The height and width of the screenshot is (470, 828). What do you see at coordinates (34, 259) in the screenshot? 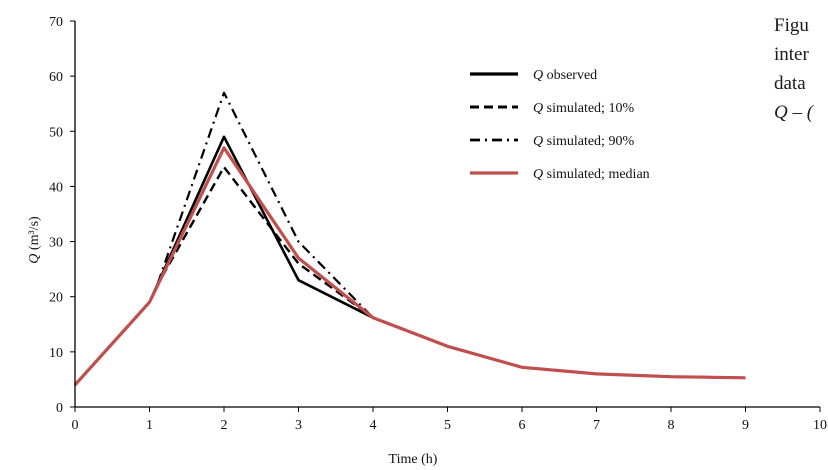
I see `y-axis-title-symbol: Q` at bounding box center [34, 259].